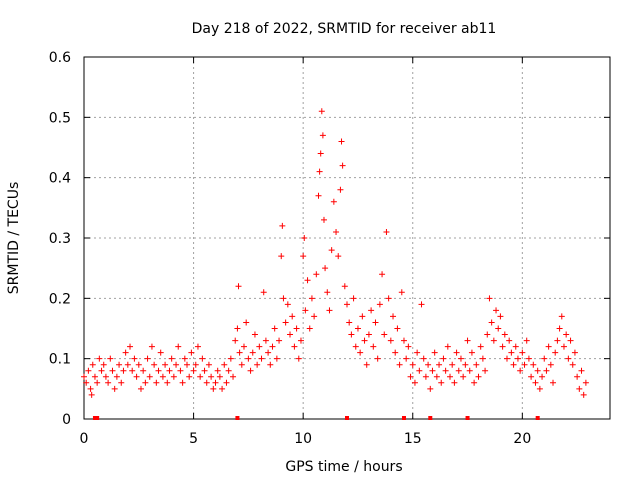  What do you see at coordinates (60, 299) in the screenshot?
I see `y-tick-label: 0.2` at bounding box center [60, 299].